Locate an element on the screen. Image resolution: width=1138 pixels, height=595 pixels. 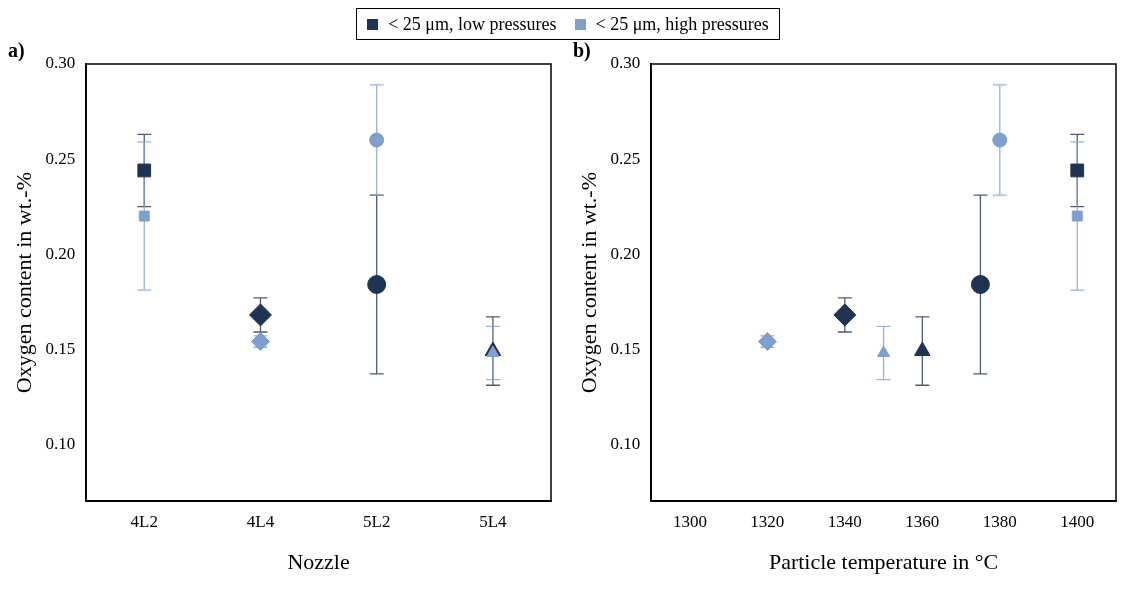
x-tick-label: 5L4 is located at coordinates (493, 521).